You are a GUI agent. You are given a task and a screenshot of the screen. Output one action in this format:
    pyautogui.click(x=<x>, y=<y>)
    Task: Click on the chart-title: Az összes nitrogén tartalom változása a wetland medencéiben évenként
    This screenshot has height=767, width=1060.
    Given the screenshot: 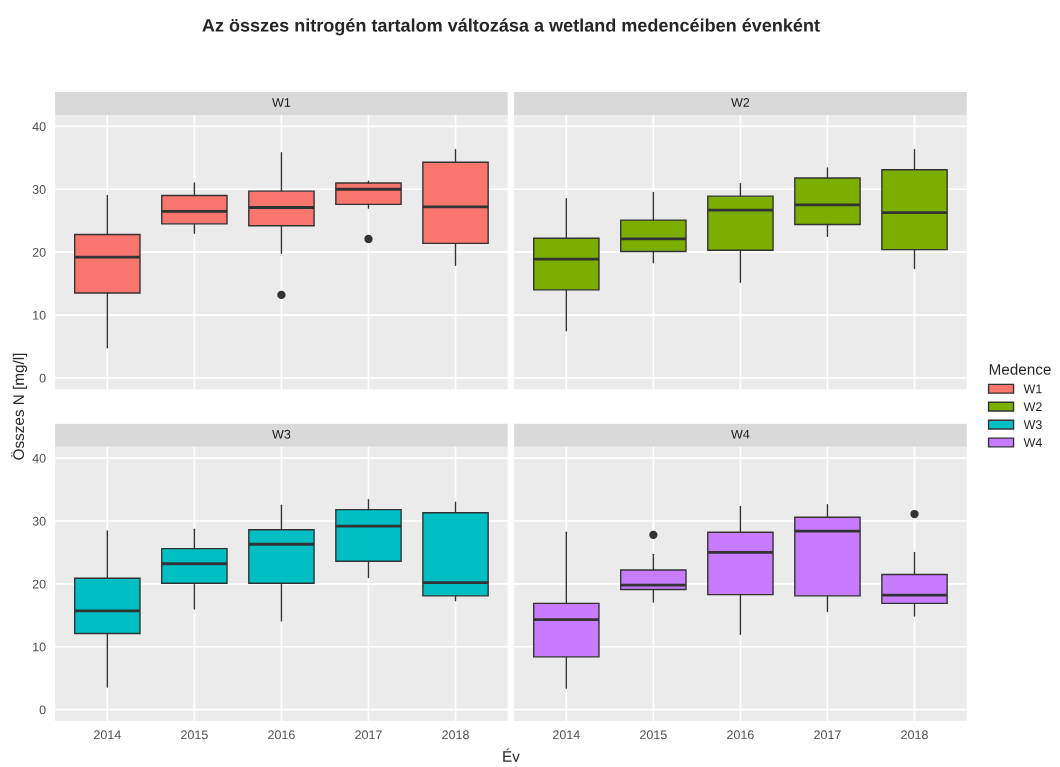 What is the action you would take?
    pyautogui.click(x=511, y=27)
    